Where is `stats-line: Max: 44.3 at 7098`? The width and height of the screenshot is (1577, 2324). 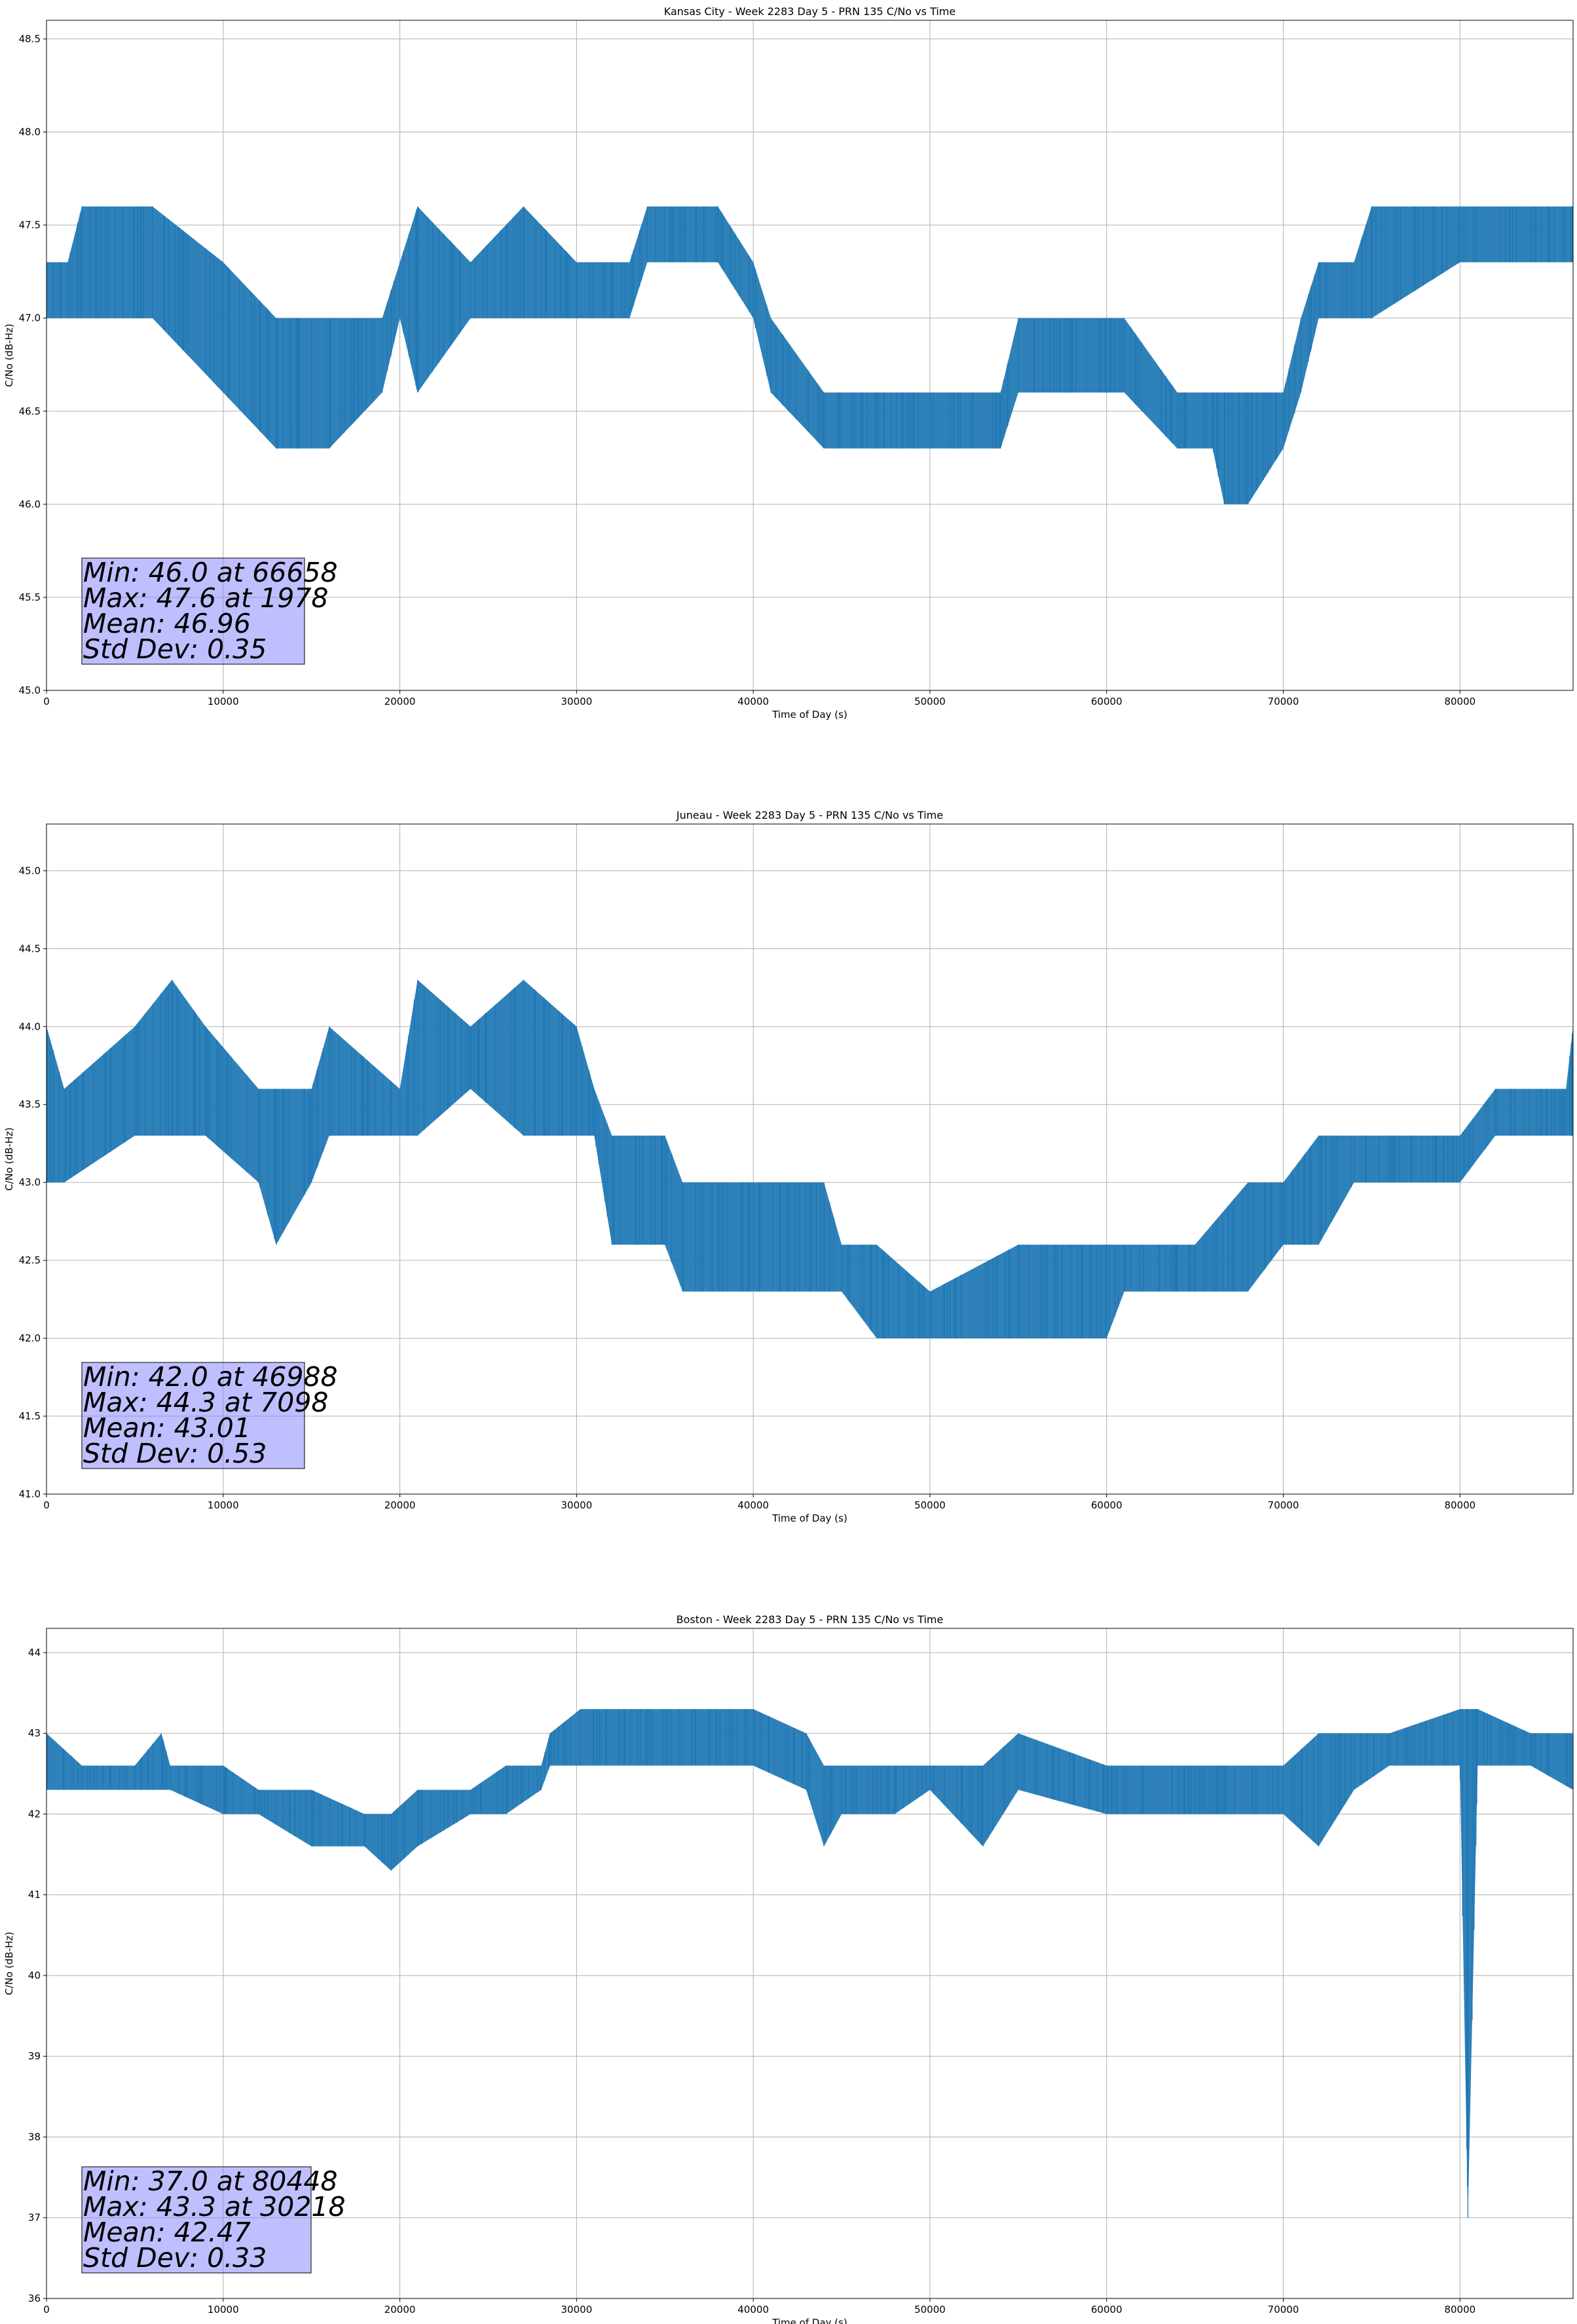
stats-line: Max: 44.3 at 7098 is located at coordinates (206, 1402).